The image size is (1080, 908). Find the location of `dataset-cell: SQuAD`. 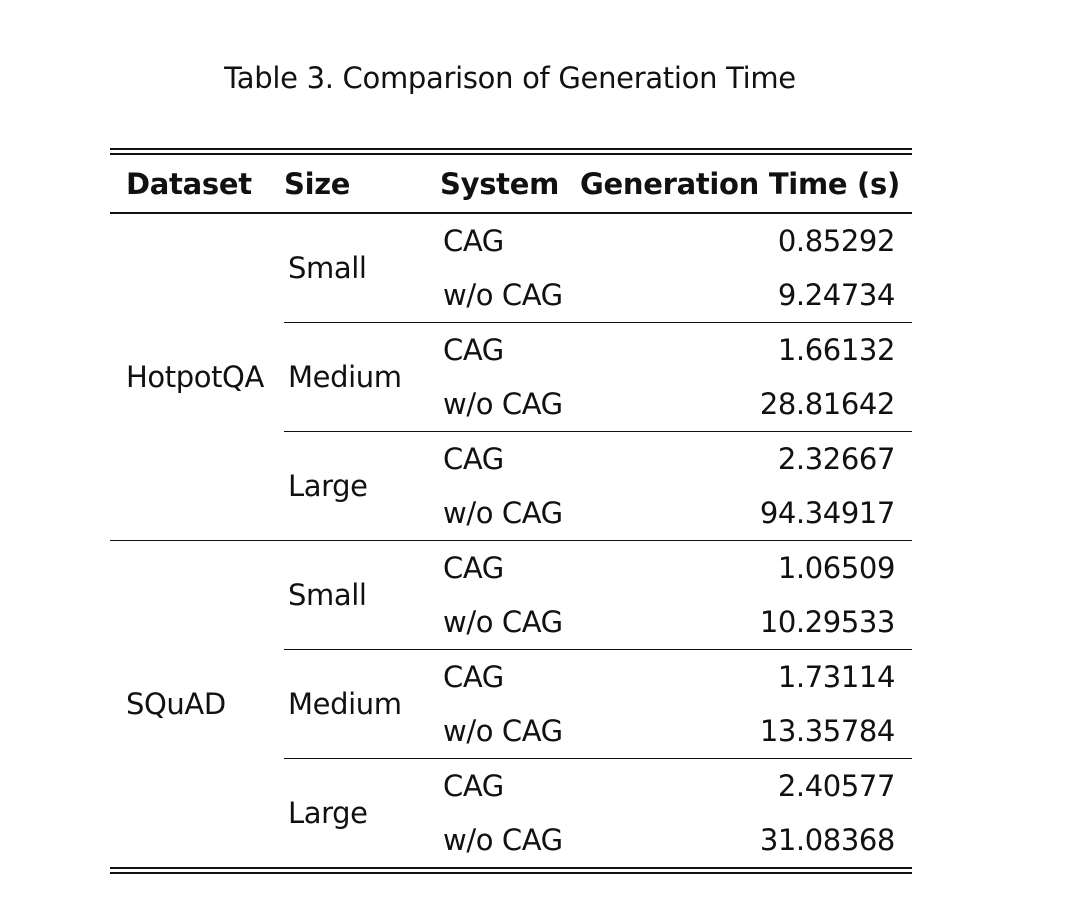

dataset-cell: SQuAD is located at coordinates (197, 703).